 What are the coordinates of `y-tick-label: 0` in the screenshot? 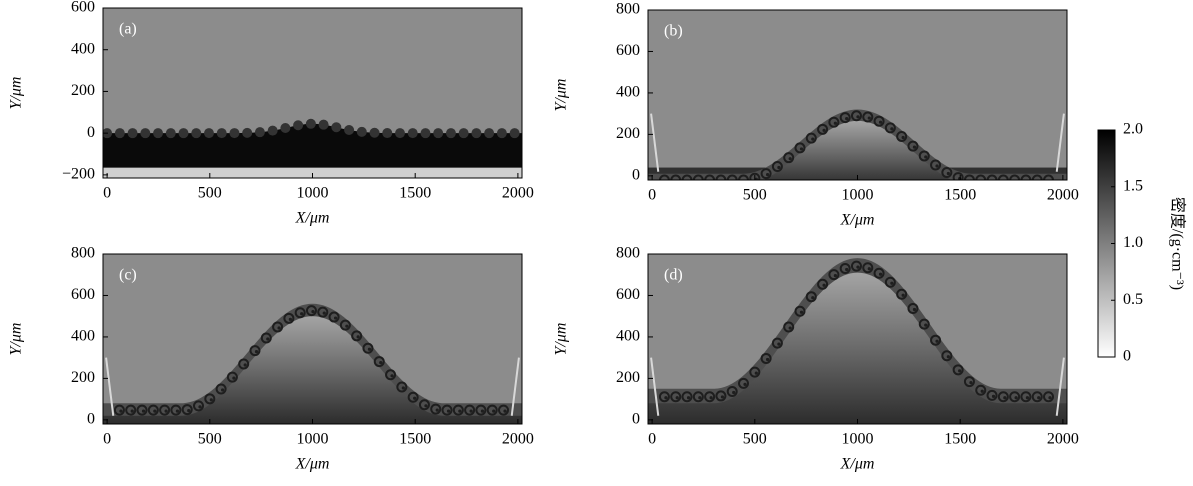 It's located at (636, 419).